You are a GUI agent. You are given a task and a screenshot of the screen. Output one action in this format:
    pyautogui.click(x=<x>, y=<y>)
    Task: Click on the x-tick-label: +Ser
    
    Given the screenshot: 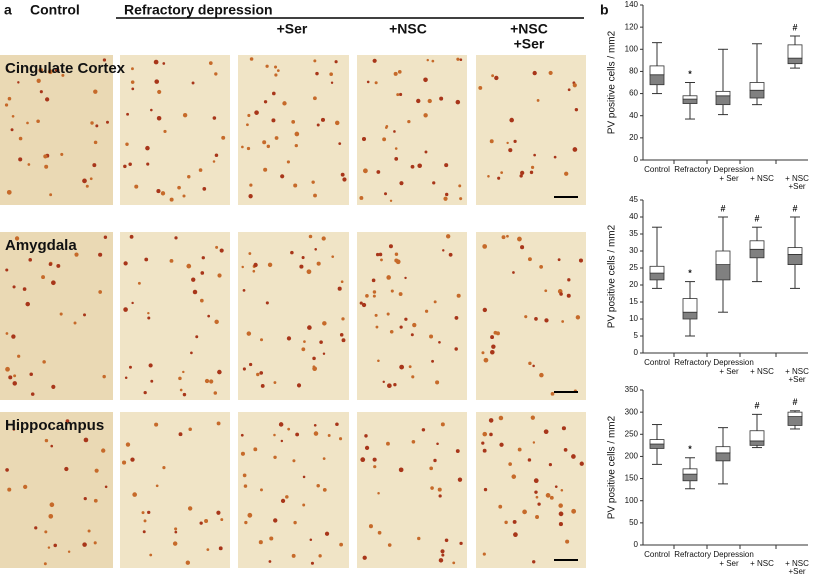 What is the action you would take?
    pyautogui.click(x=796, y=379)
    